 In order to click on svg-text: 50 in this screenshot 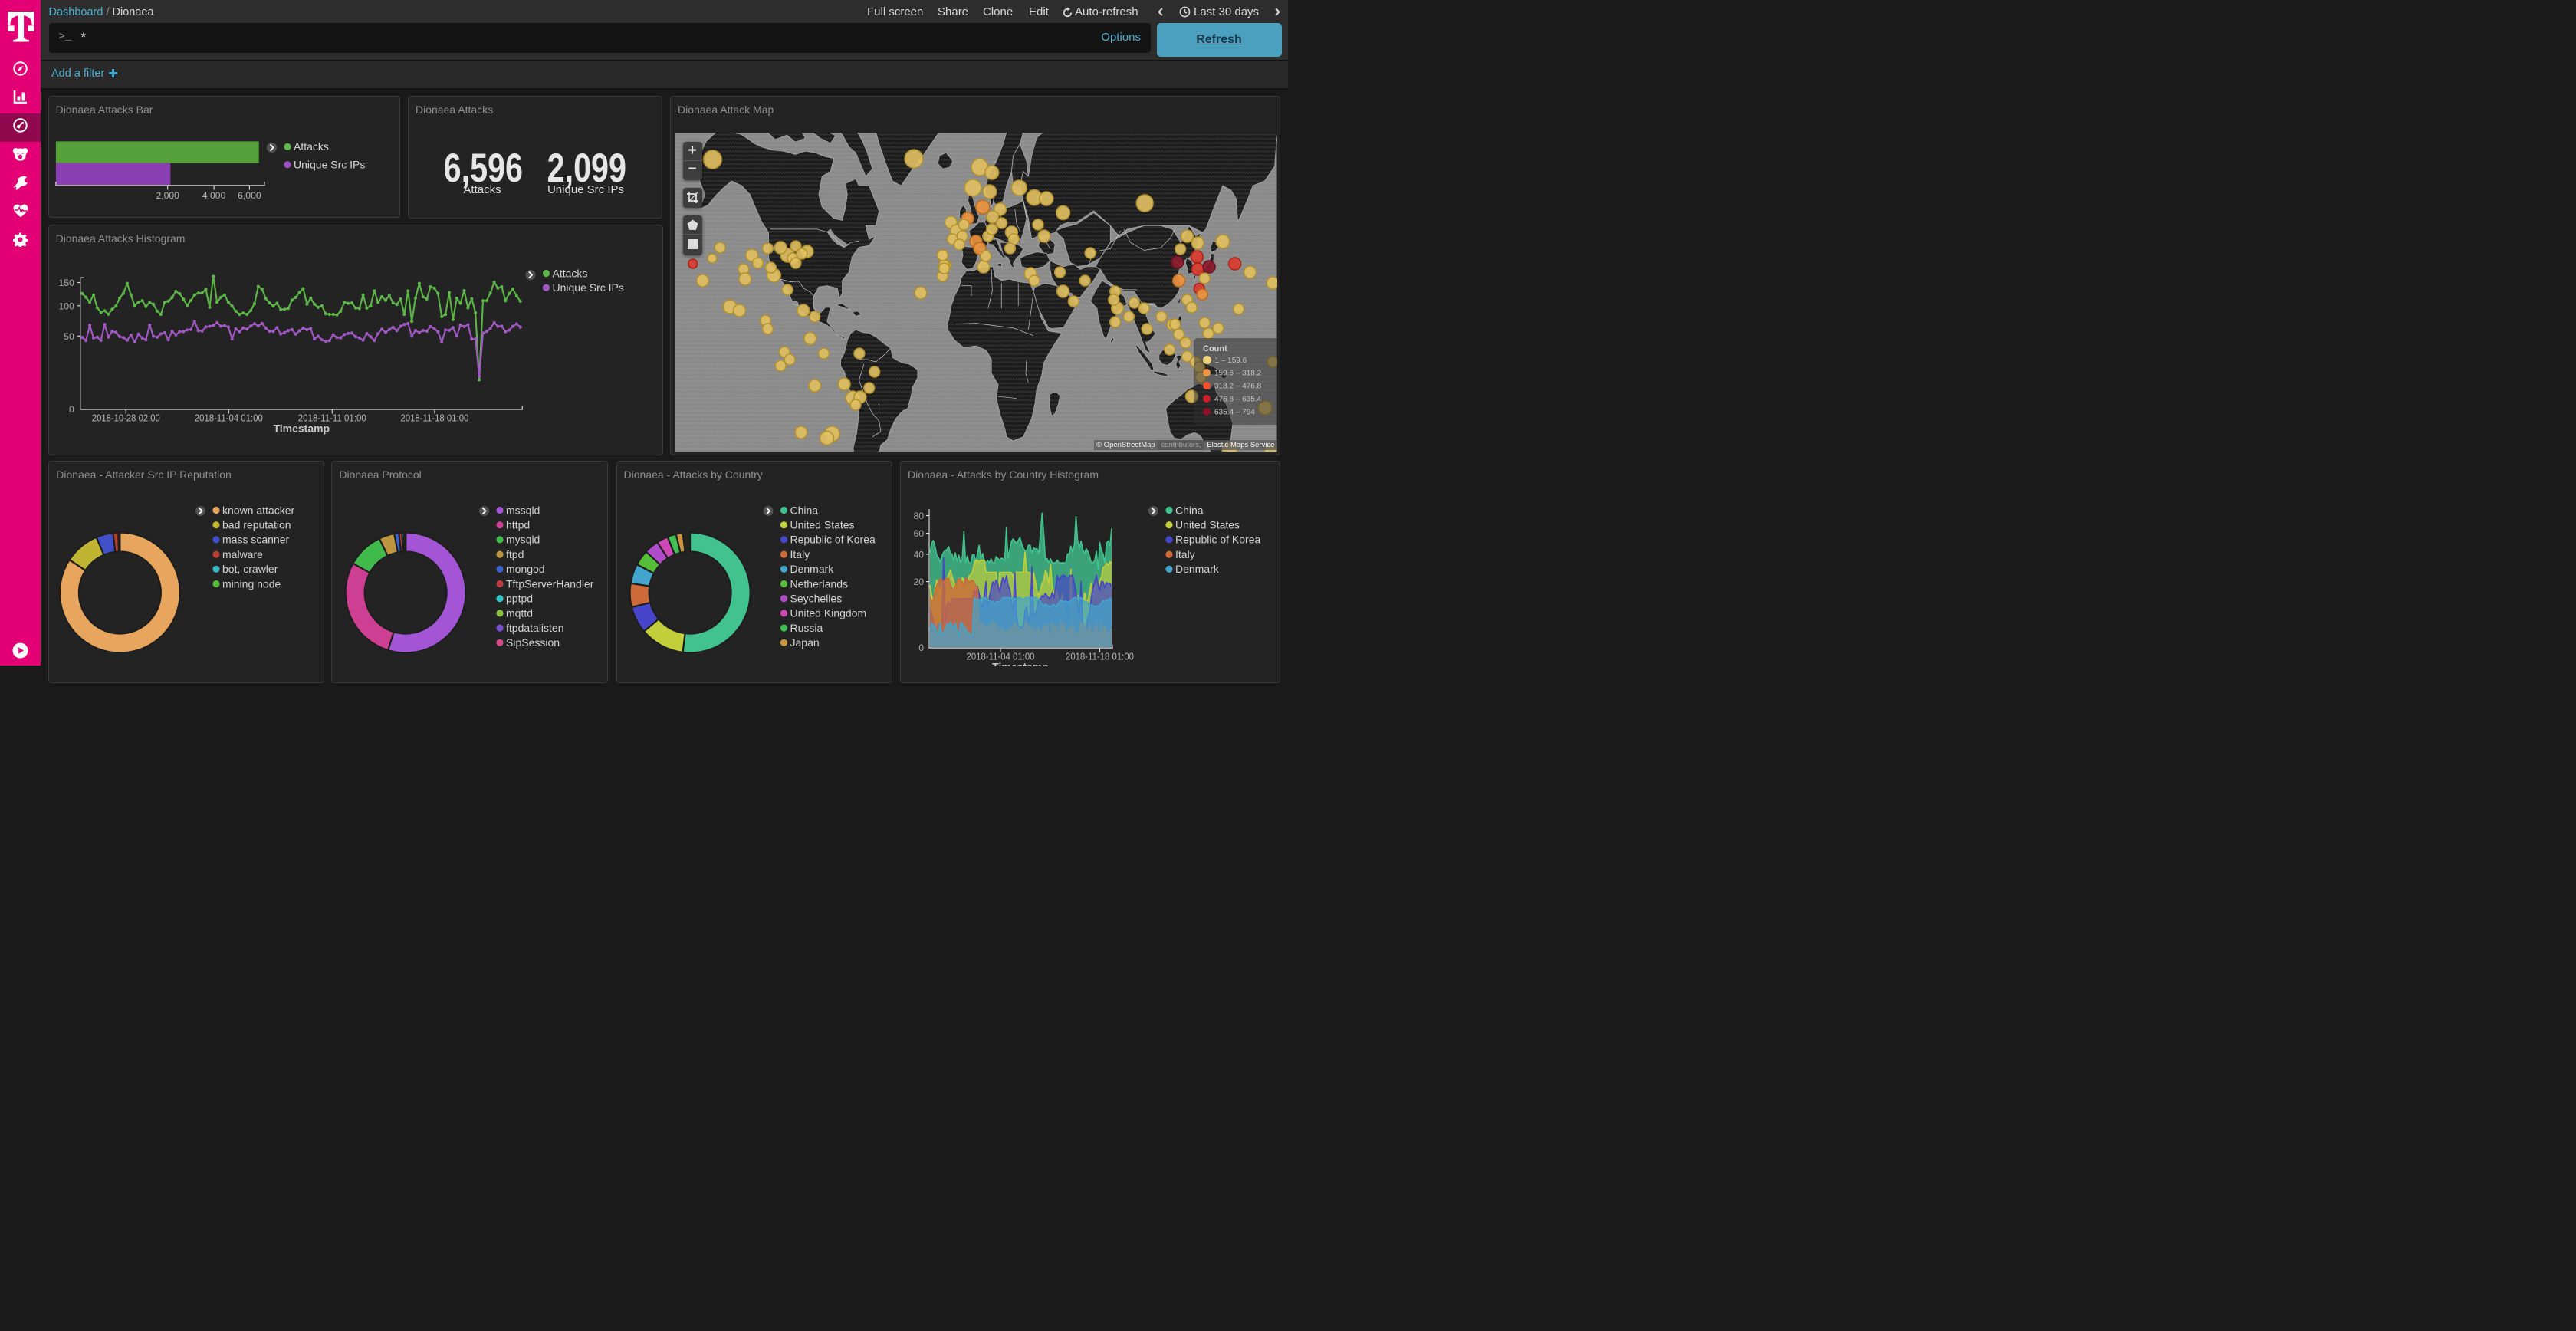, I will do `click(69, 335)`.